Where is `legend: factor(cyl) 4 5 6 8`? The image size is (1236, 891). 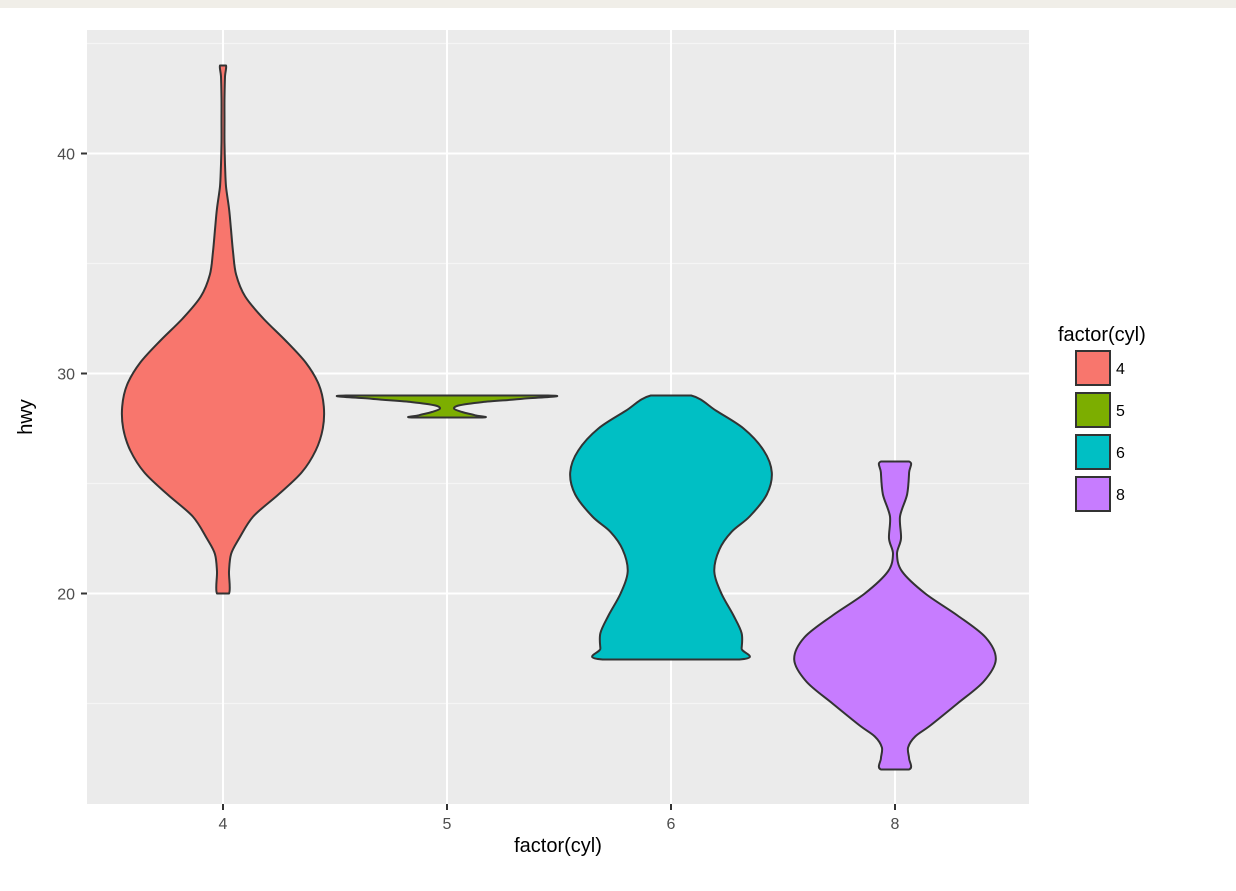 legend: factor(cyl) 4 5 6 8 is located at coordinates (1102, 418).